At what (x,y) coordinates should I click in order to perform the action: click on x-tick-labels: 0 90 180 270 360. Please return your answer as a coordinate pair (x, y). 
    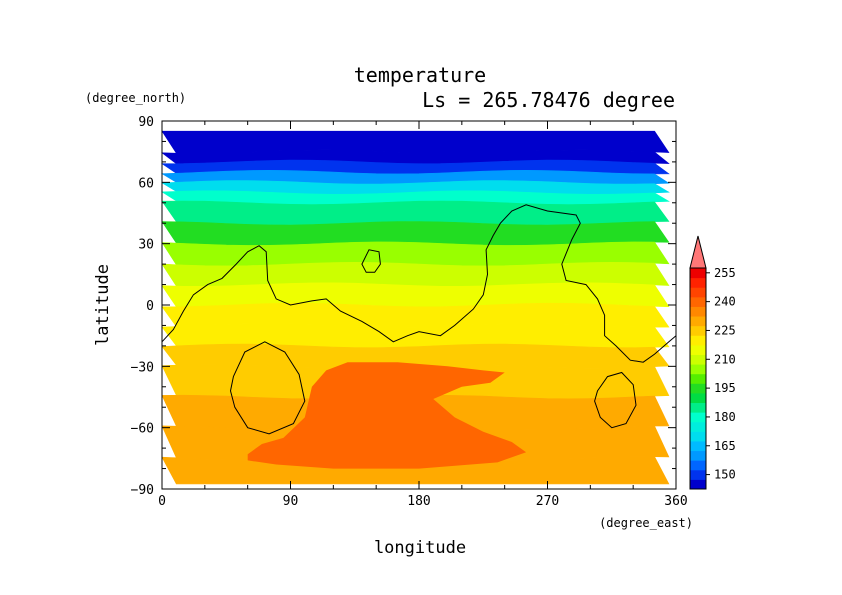
    Looking at the image, I should click on (423, 501).